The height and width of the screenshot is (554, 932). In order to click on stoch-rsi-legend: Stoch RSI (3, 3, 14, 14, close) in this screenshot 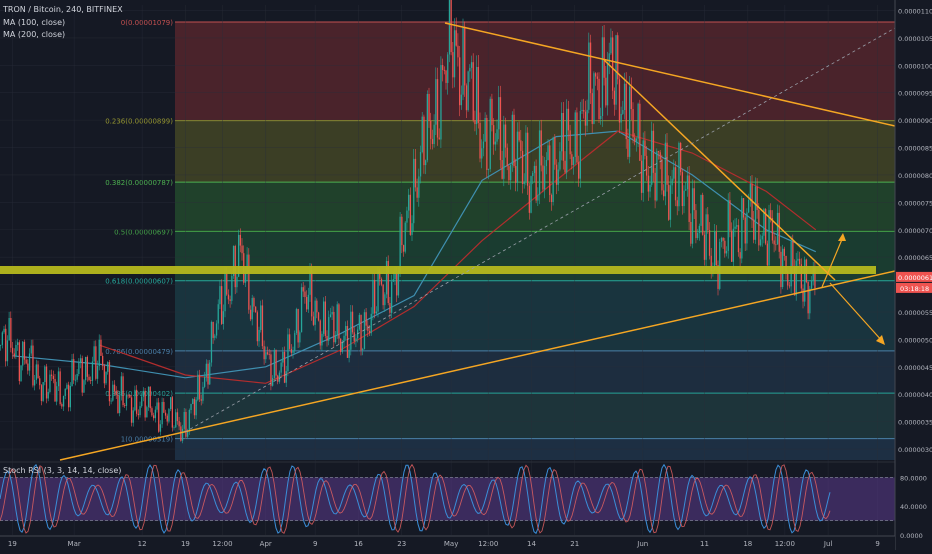, I will do `click(62, 470)`.